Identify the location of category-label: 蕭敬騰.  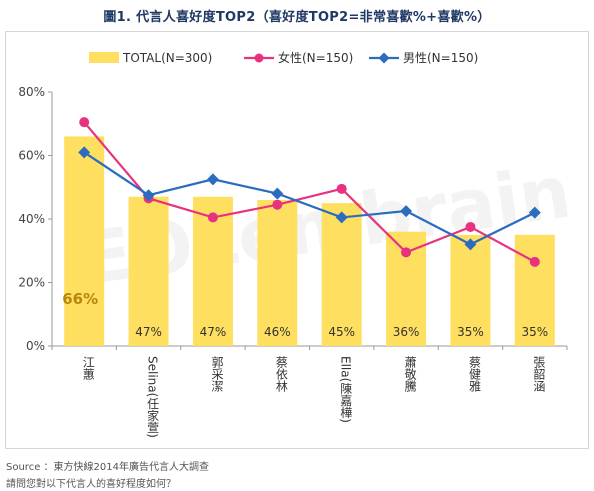
(410, 374).